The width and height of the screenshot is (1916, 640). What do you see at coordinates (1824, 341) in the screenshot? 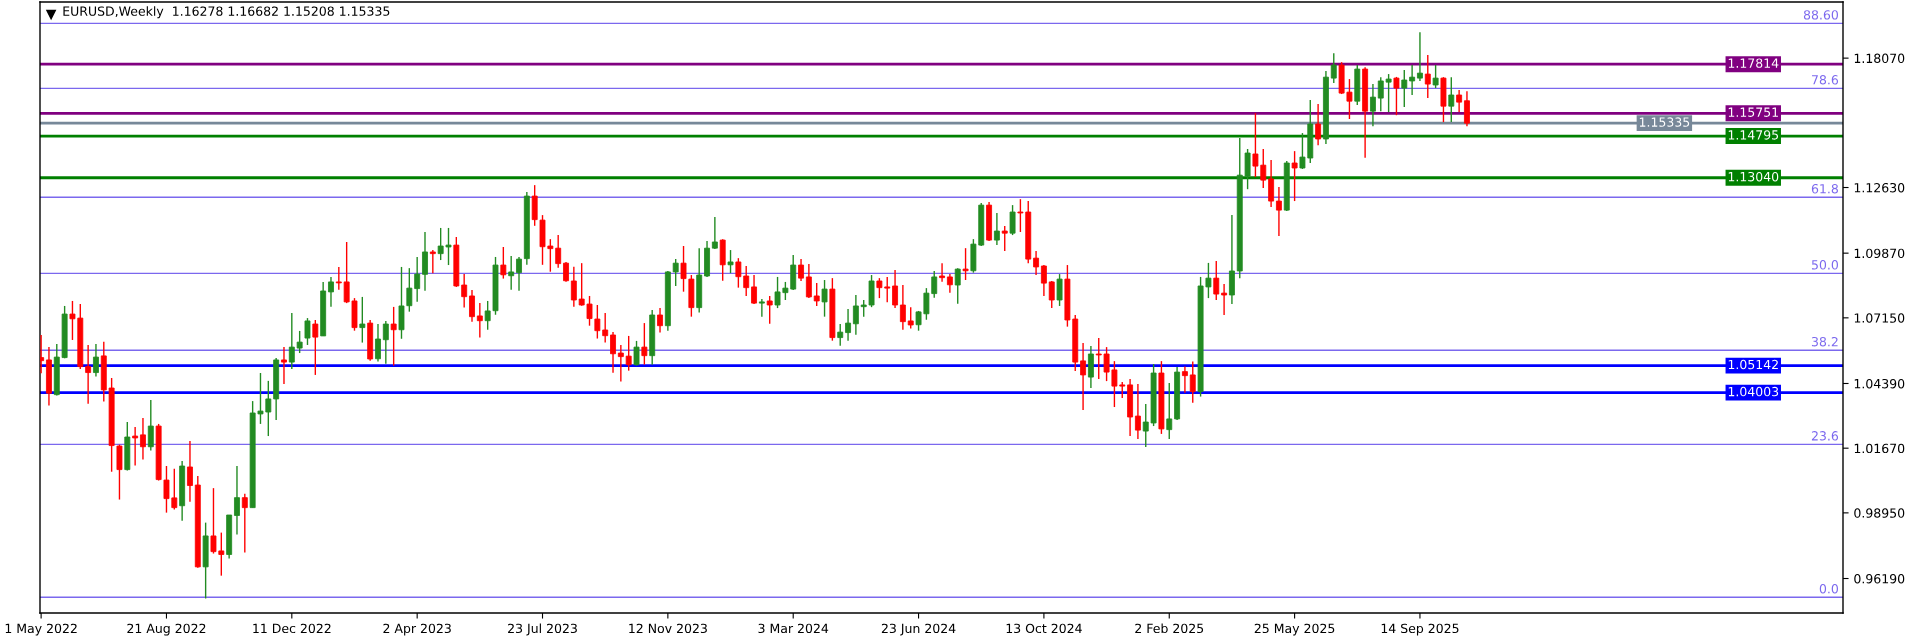
I see `annotation: 38.2` at bounding box center [1824, 341].